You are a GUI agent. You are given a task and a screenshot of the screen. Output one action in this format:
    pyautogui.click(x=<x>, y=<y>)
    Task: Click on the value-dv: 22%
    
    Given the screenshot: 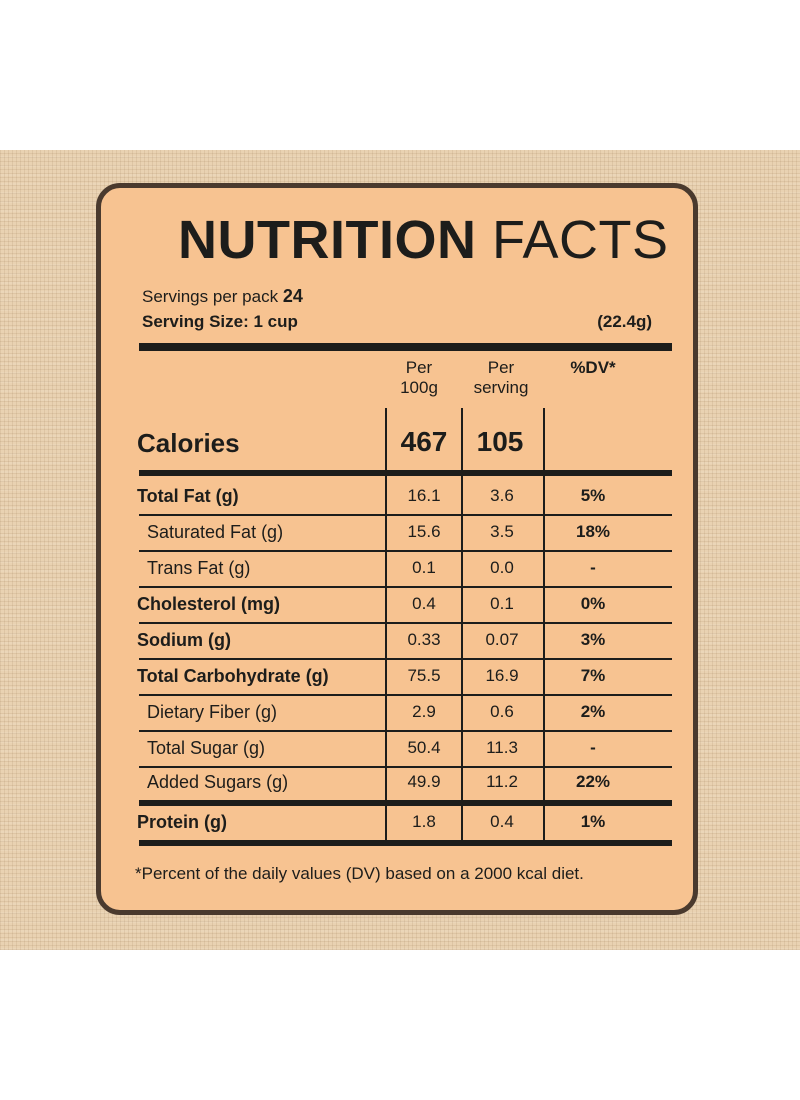 What is the action you would take?
    pyautogui.click(x=593, y=781)
    